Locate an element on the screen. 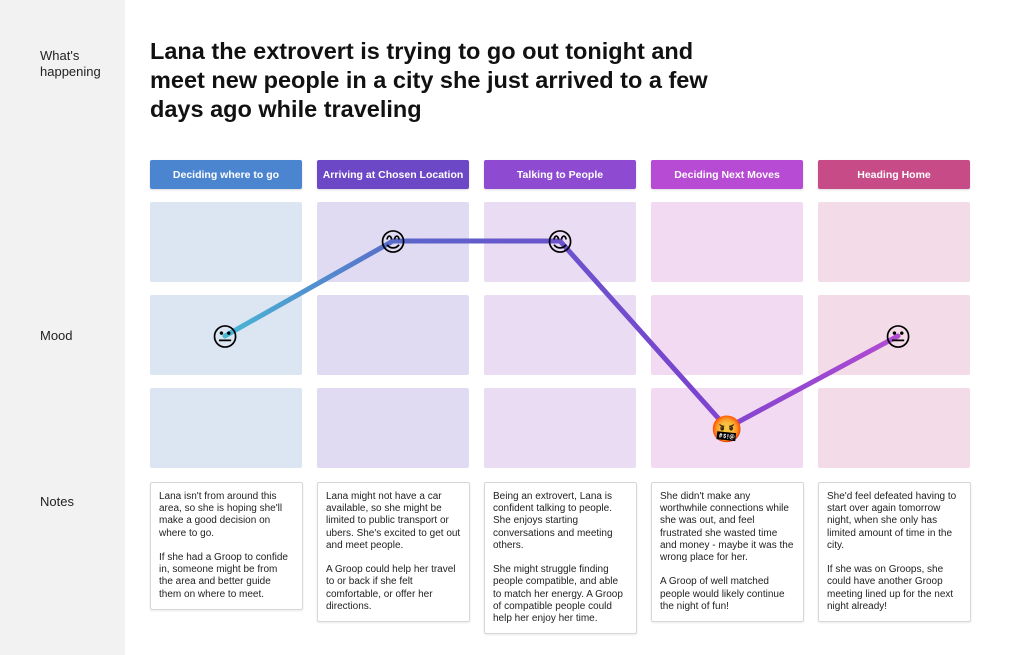 This screenshot has height=655, width=1024. phase-header-deciding-next: Deciding Next Moves is located at coordinates (727, 174).